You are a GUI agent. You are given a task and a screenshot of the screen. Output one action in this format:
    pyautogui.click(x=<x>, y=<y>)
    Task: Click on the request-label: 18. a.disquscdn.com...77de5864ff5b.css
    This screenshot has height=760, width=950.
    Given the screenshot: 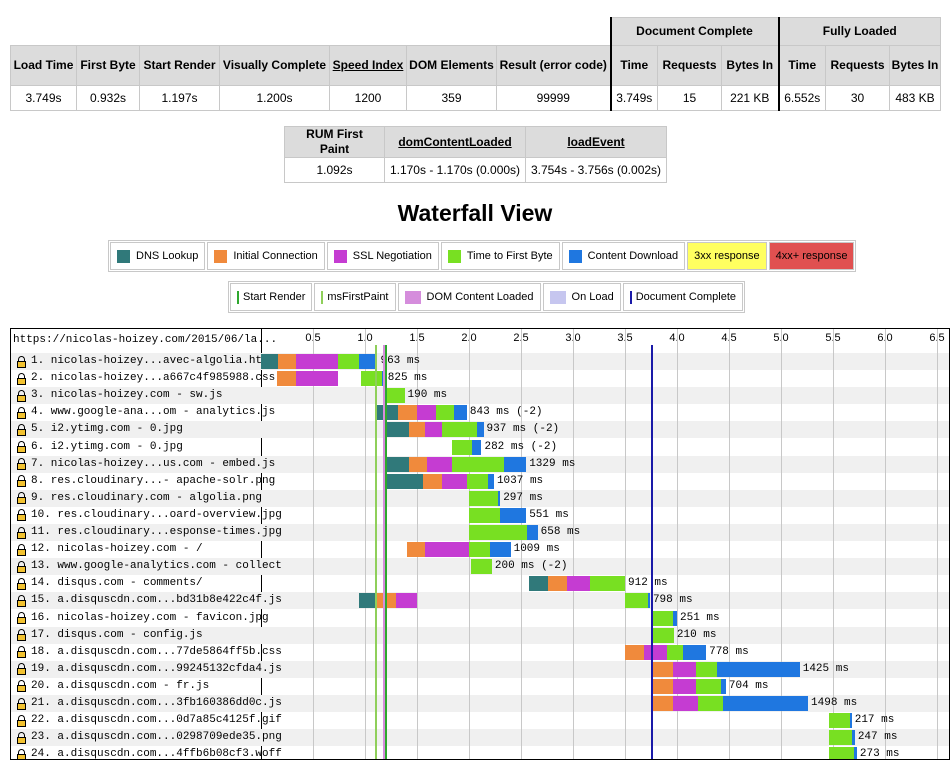 What is the action you would take?
    pyautogui.click(x=149, y=652)
    